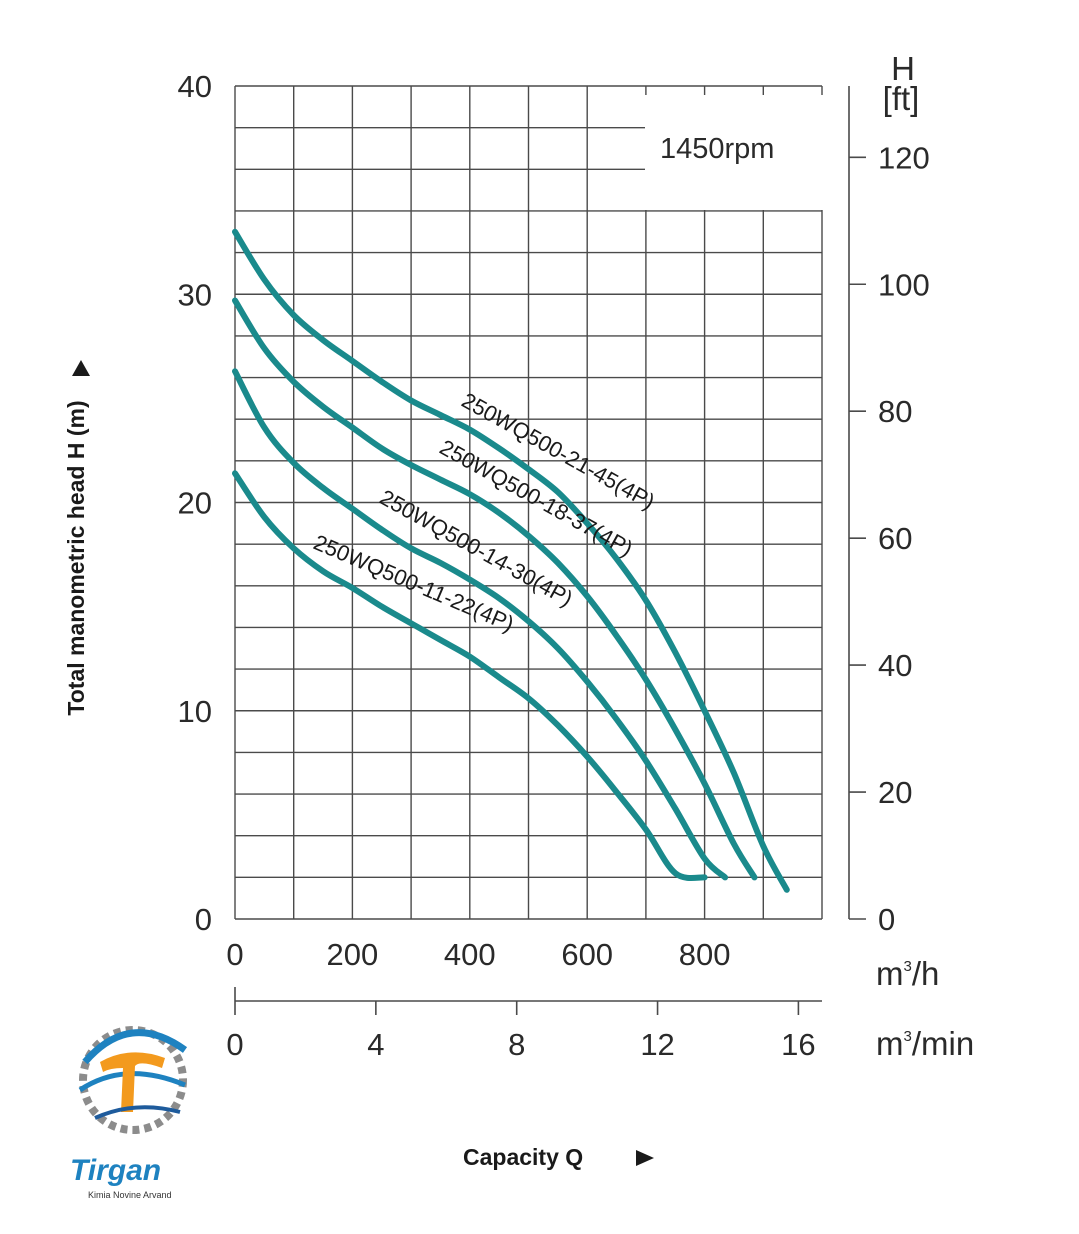  What do you see at coordinates (375, 1044) in the screenshot?
I see `x2-tick-label: 4` at bounding box center [375, 1044].